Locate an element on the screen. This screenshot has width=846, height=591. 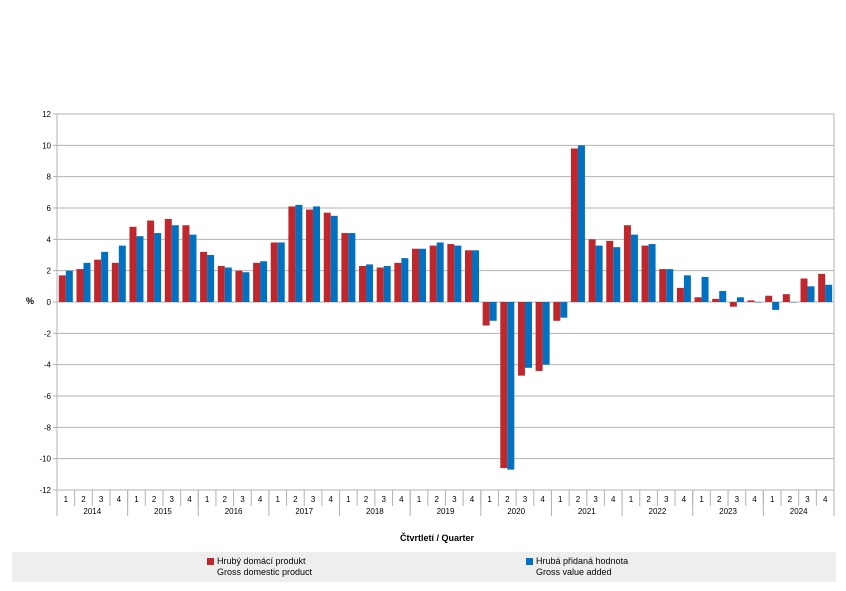
year-label: 2019 is located at coordinates (446, 511).